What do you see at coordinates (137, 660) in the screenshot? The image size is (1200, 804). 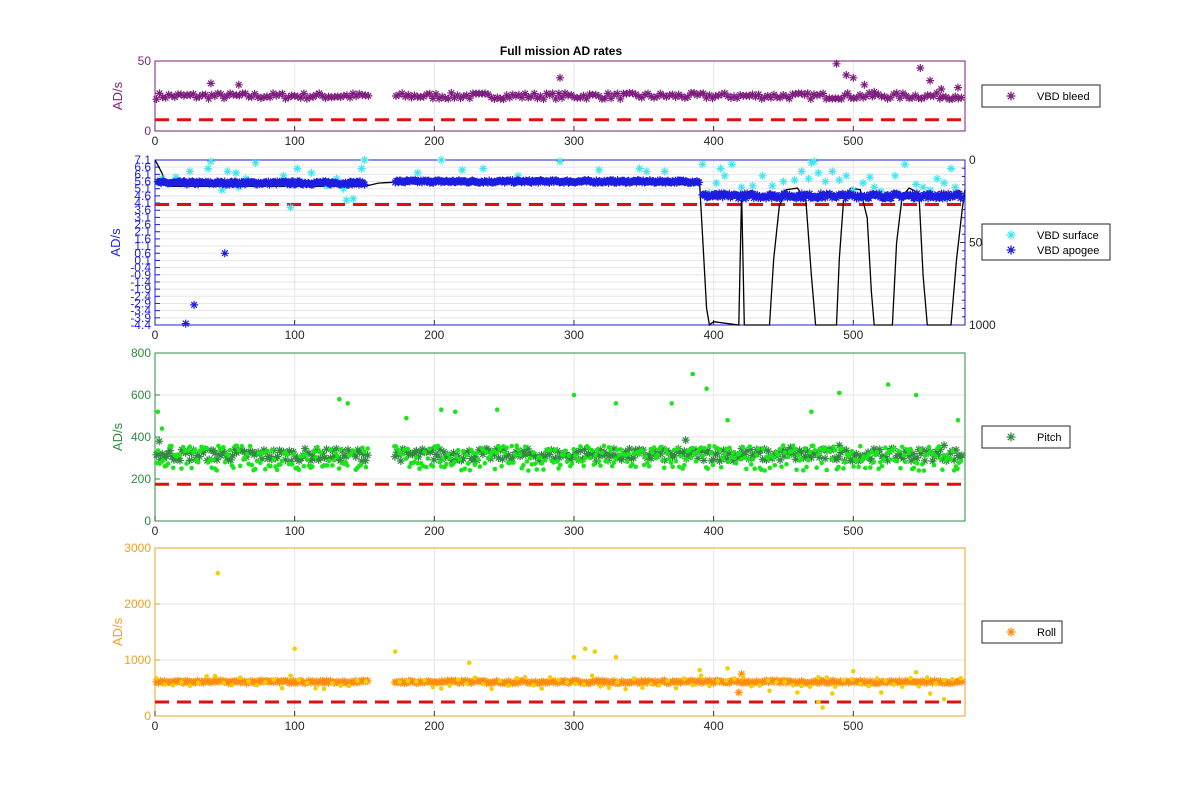 I see `y-tick-label: 1000` at bounding box center [137, 660].